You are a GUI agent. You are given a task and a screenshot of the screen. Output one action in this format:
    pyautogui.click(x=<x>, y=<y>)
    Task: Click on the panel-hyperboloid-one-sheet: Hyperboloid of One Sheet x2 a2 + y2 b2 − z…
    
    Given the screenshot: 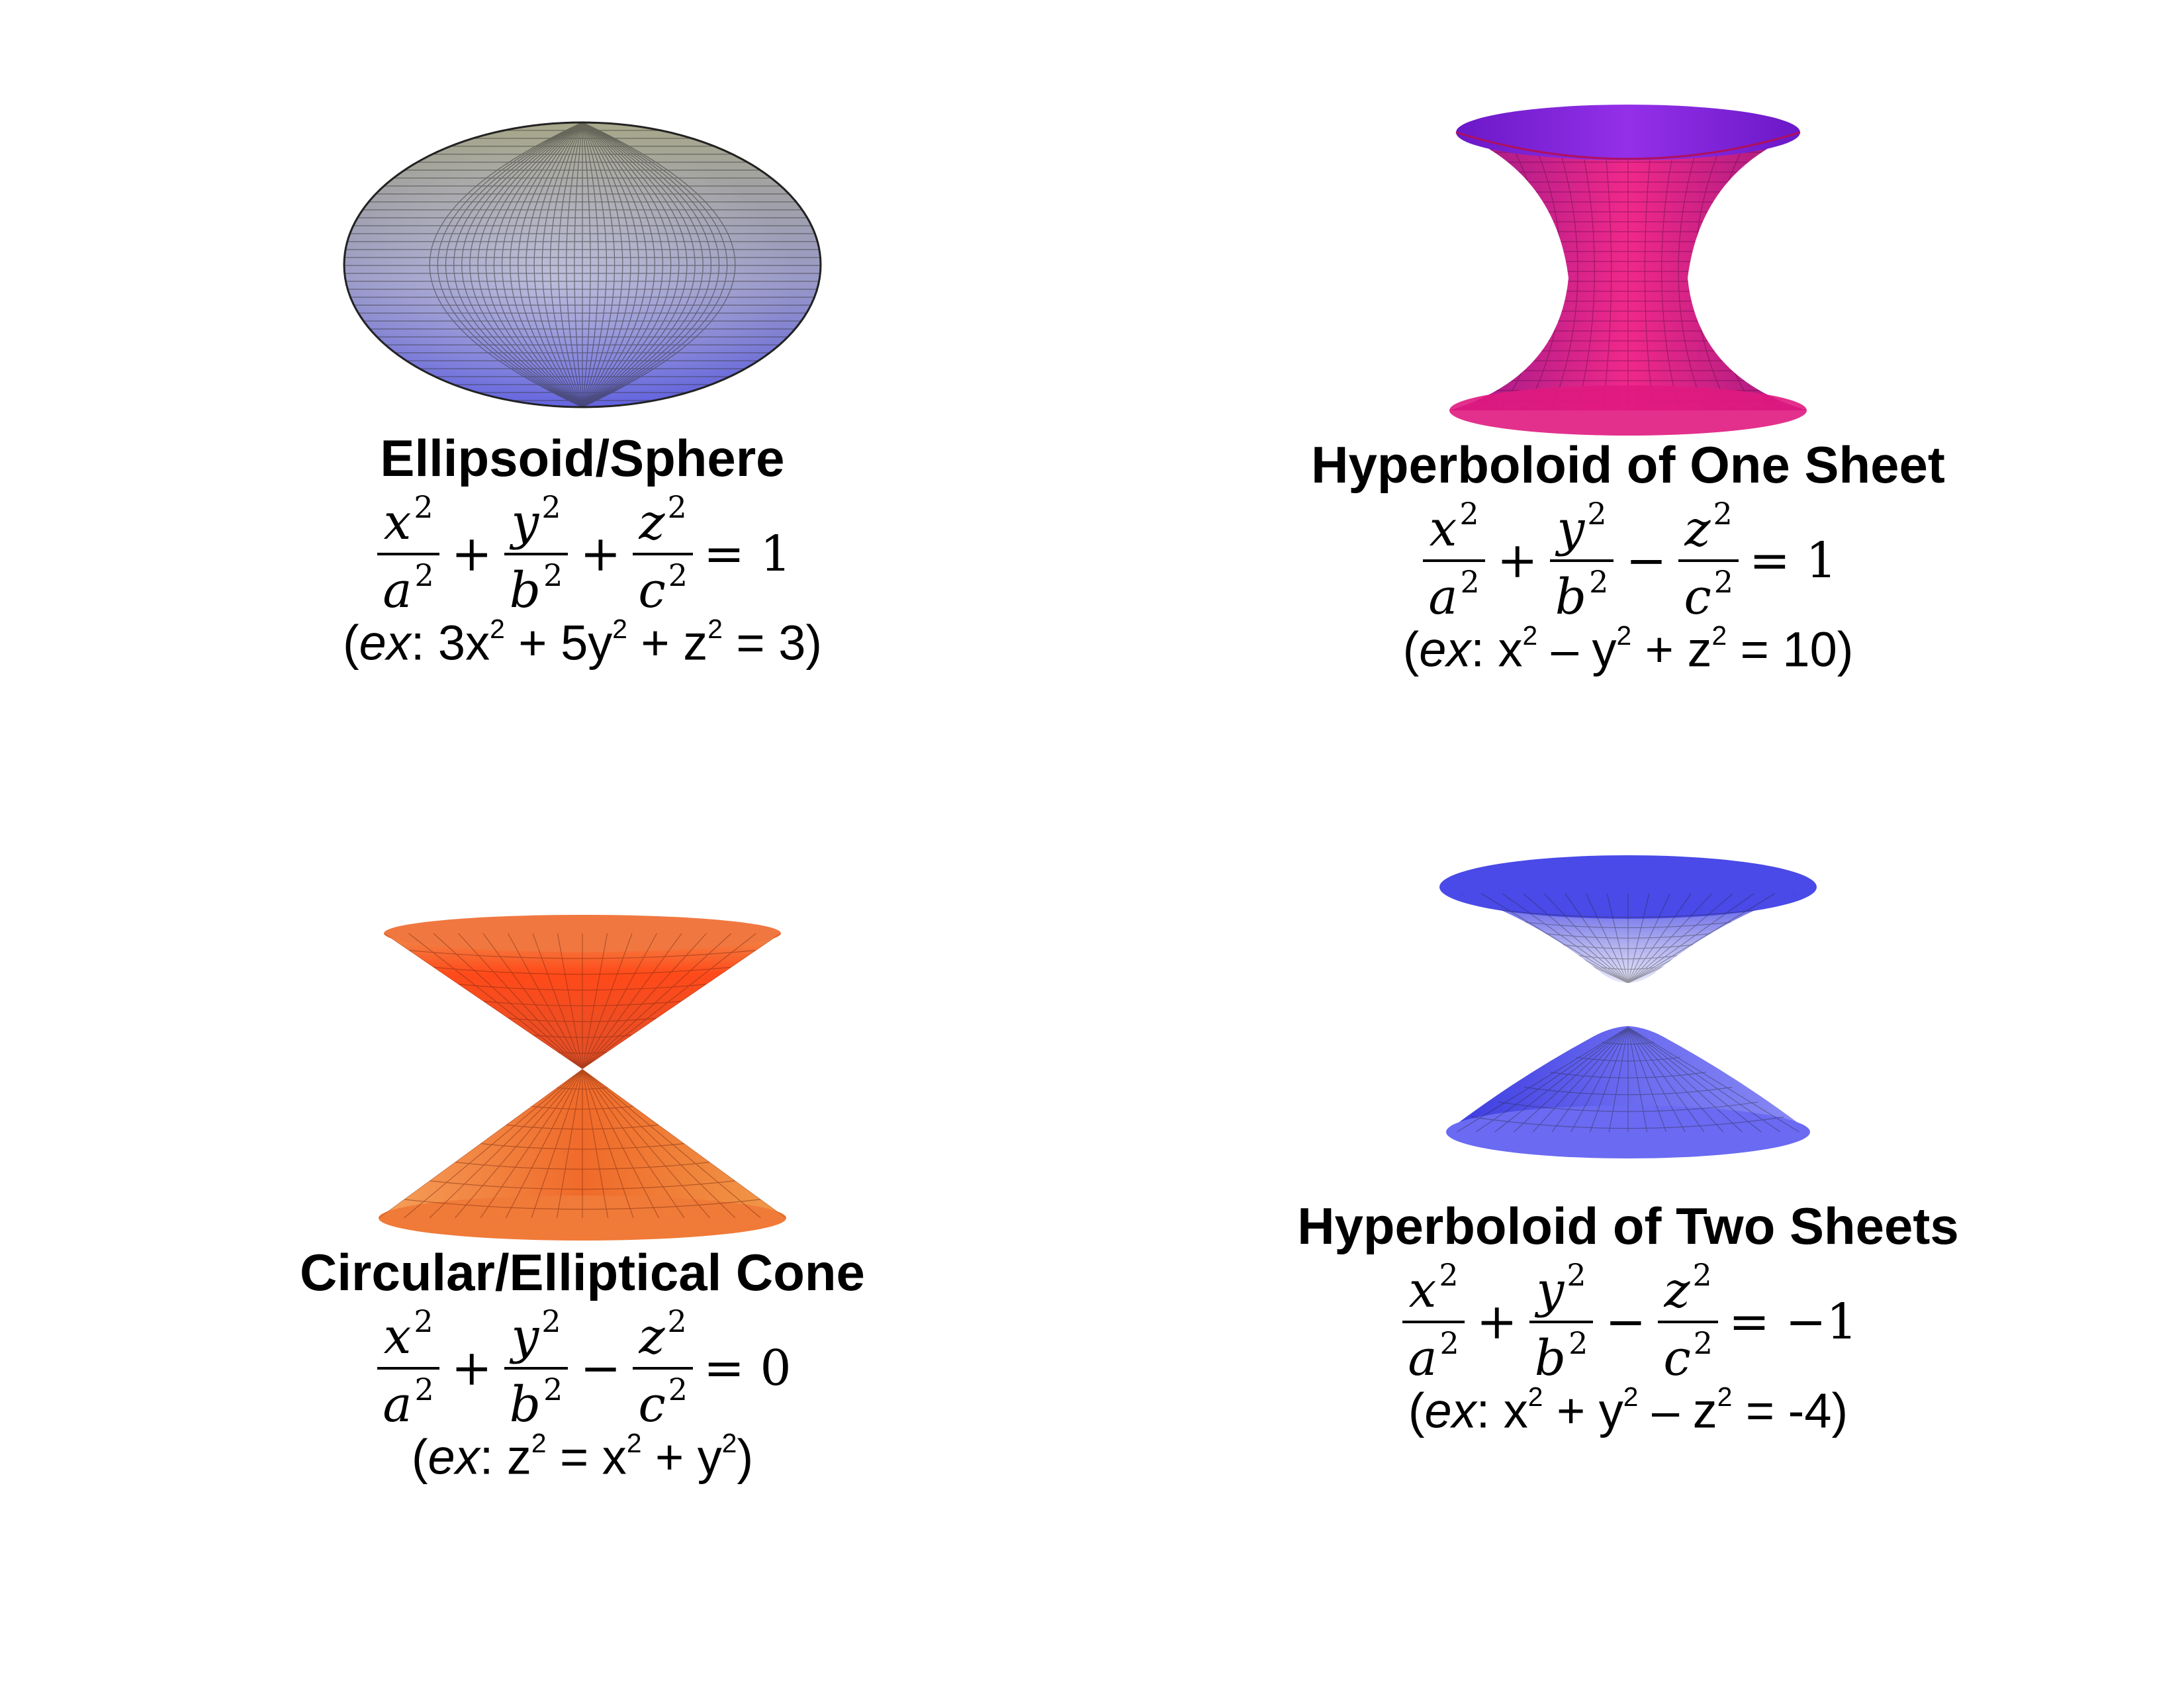 What is the action you would take?
    pyautogui.click(x=1628, y=388)
    